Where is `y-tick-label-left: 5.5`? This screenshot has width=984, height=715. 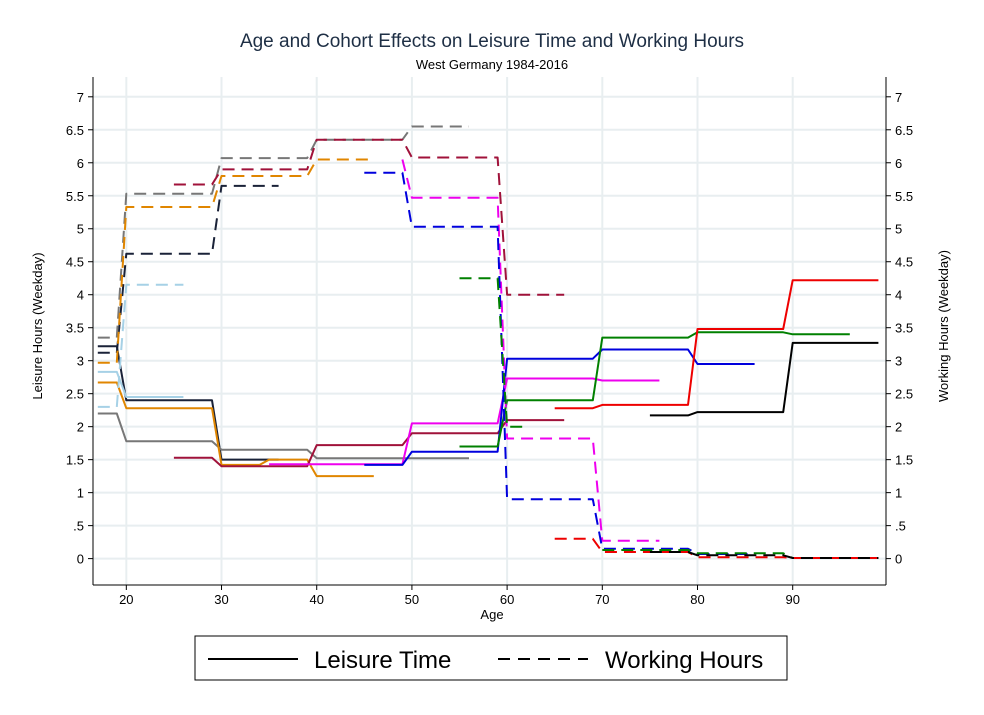
y-tick-label-left: 5.5 is located at coordinates (75, 196).